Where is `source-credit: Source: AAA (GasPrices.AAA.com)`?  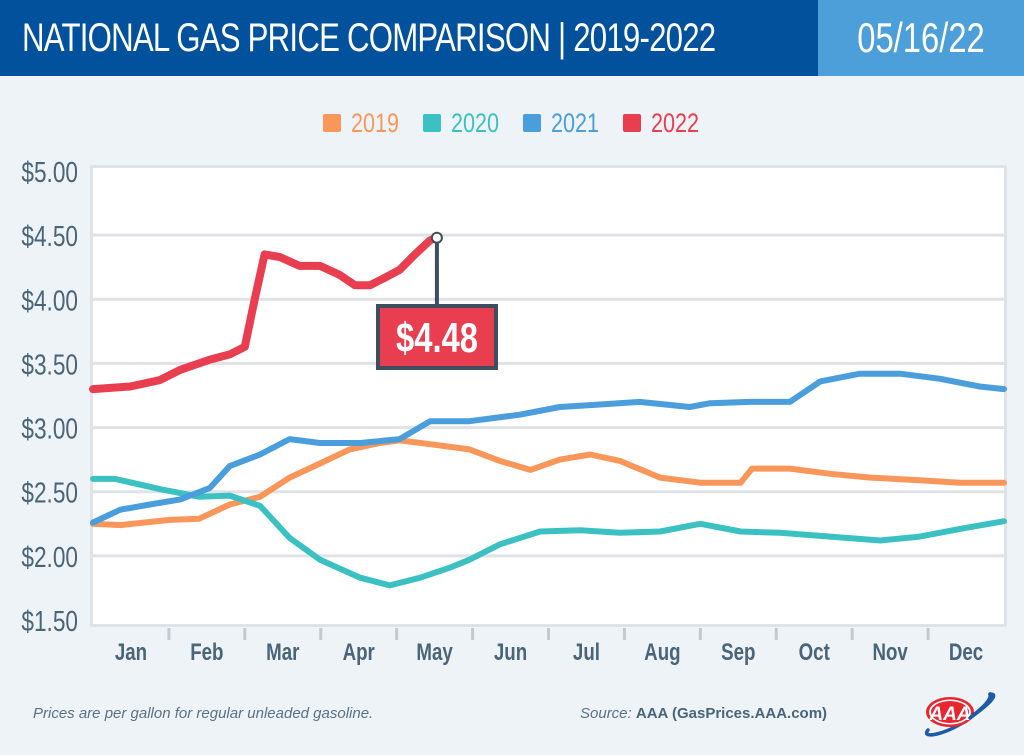
source-credit: Source: AAA (GasPrices.AAA.com) is located at coordinates (703, 713).